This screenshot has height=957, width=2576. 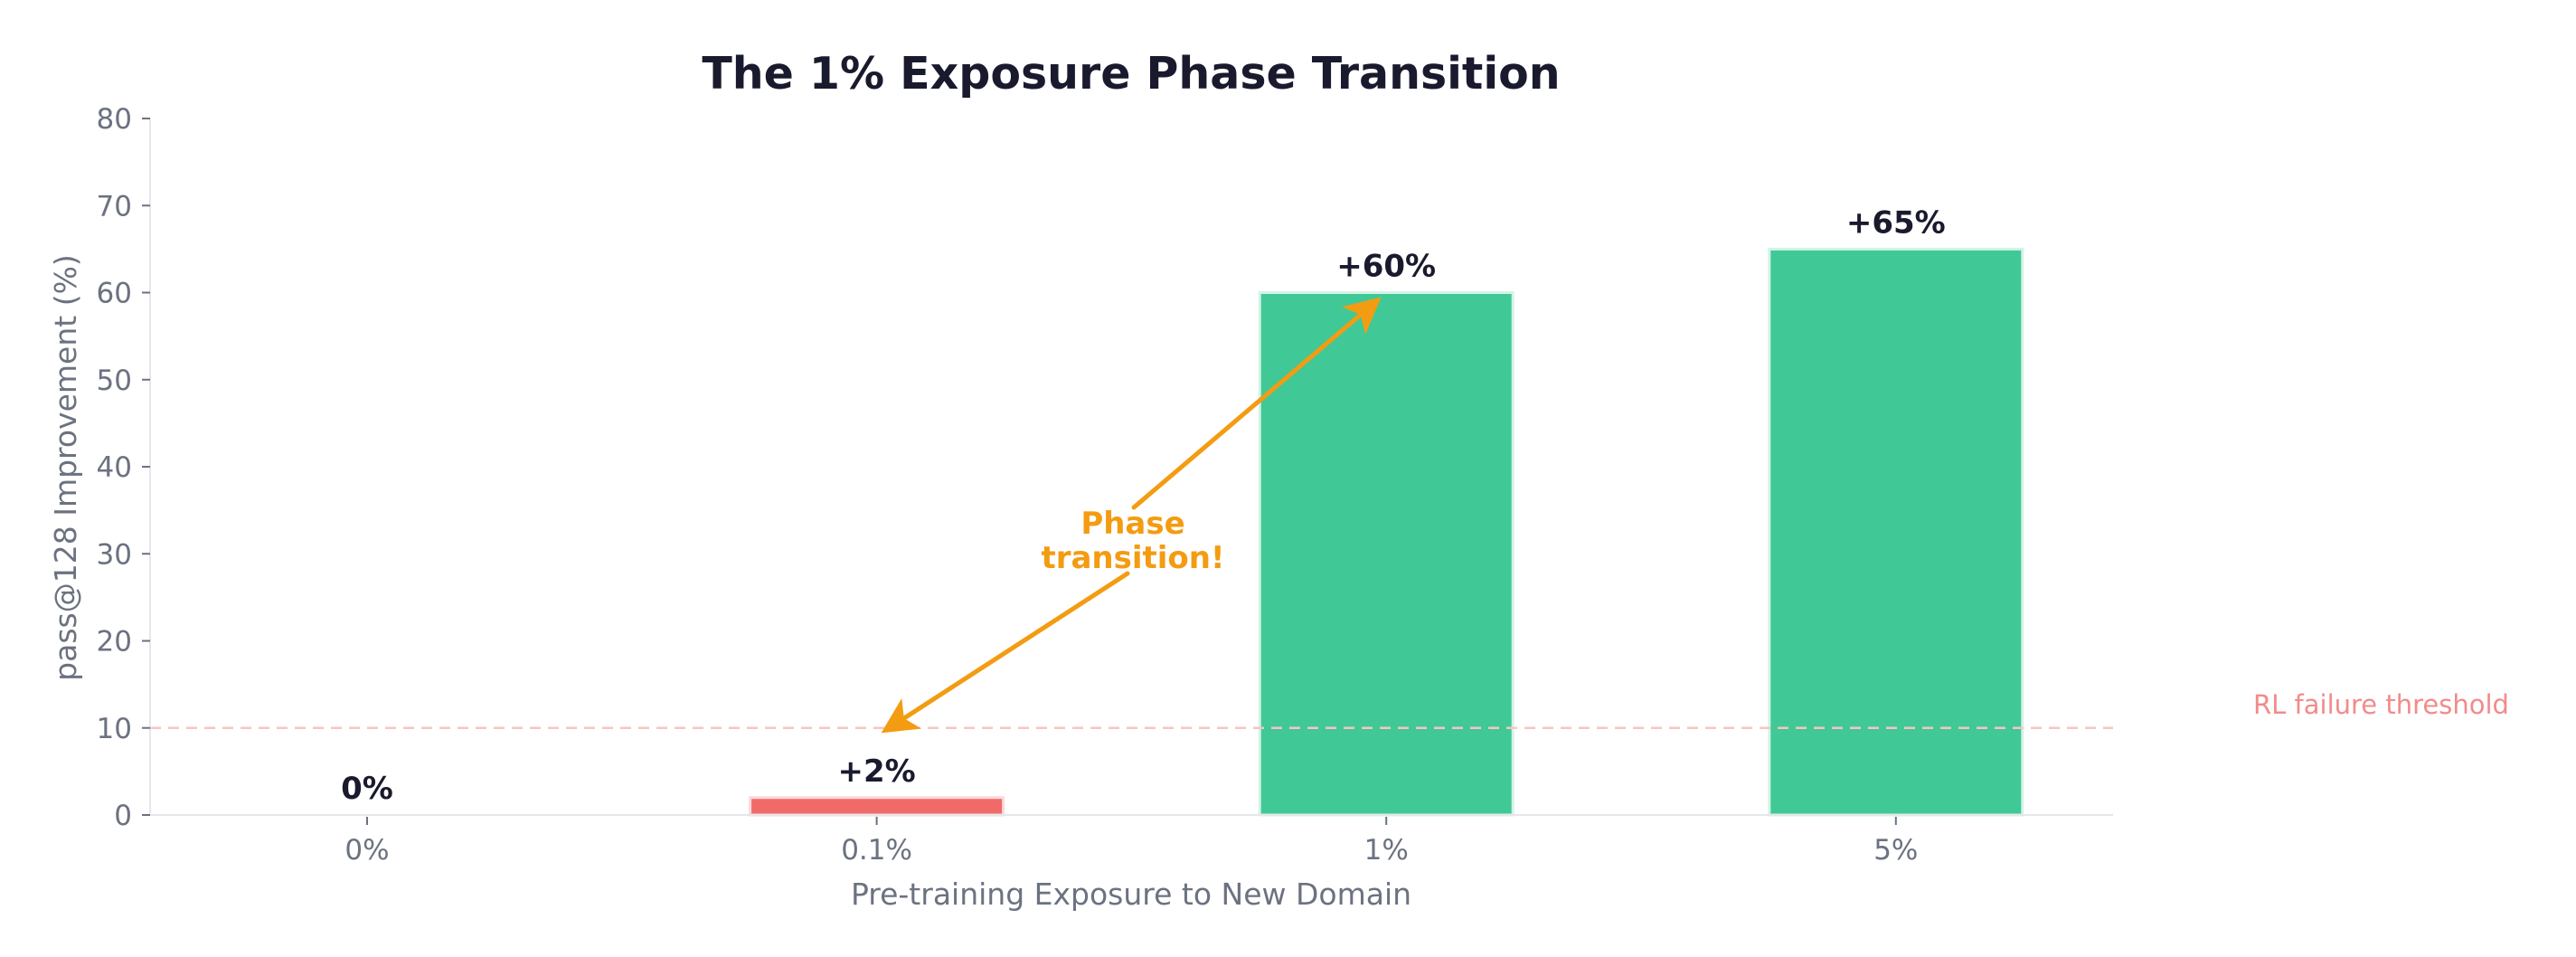 What do you see at coordinates (1131, 840) in the screenshot?
I see `x-axis: 0% 0.1% 1% 5%` at bounding box center [1131, 840].